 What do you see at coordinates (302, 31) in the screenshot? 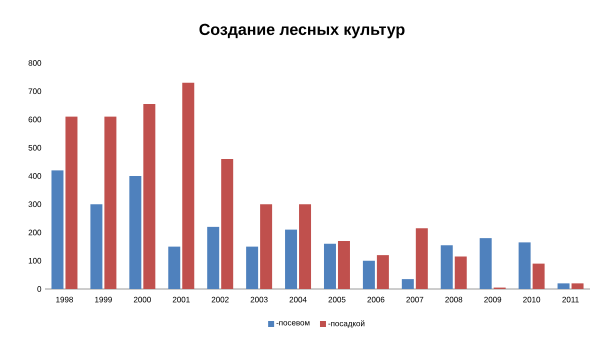
I see `chart-title: Создание лесных культур` at bounding box center [302, 31].